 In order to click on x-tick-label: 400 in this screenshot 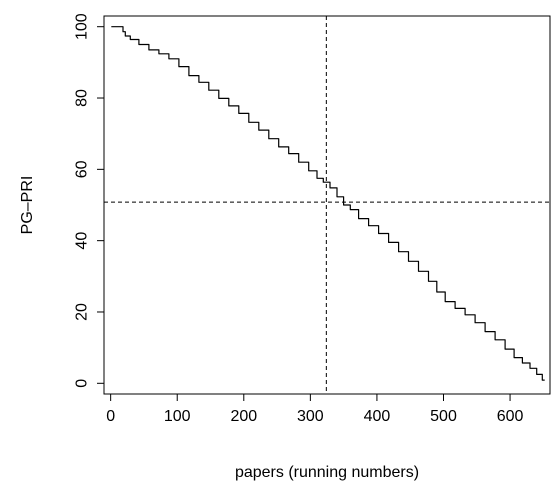, I will do `click(377, 416)`.